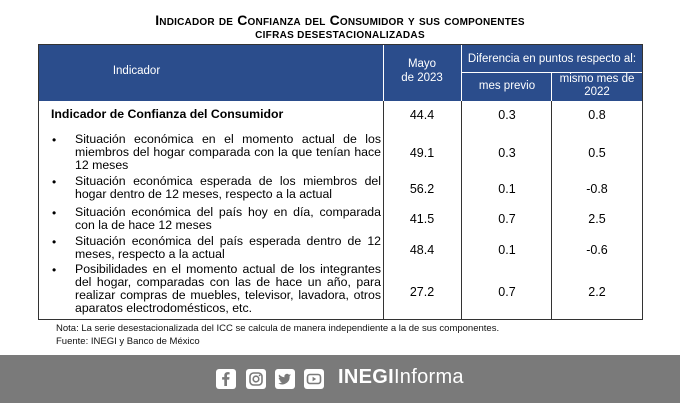  I want to click on instagram-icon, so click(256, 379).